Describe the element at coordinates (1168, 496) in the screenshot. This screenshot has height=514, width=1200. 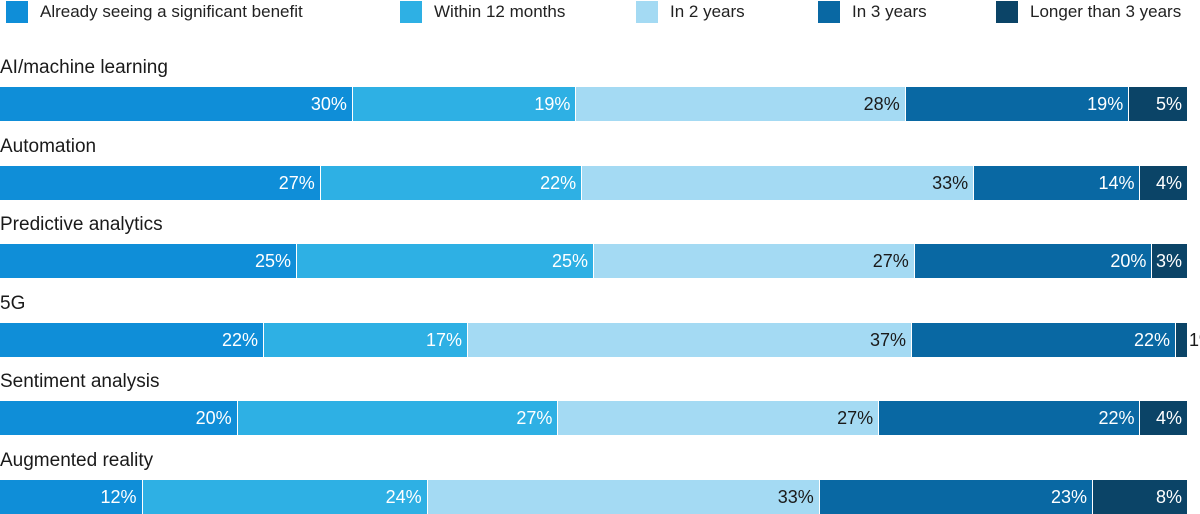
I see `data-label: 8%` at that location.